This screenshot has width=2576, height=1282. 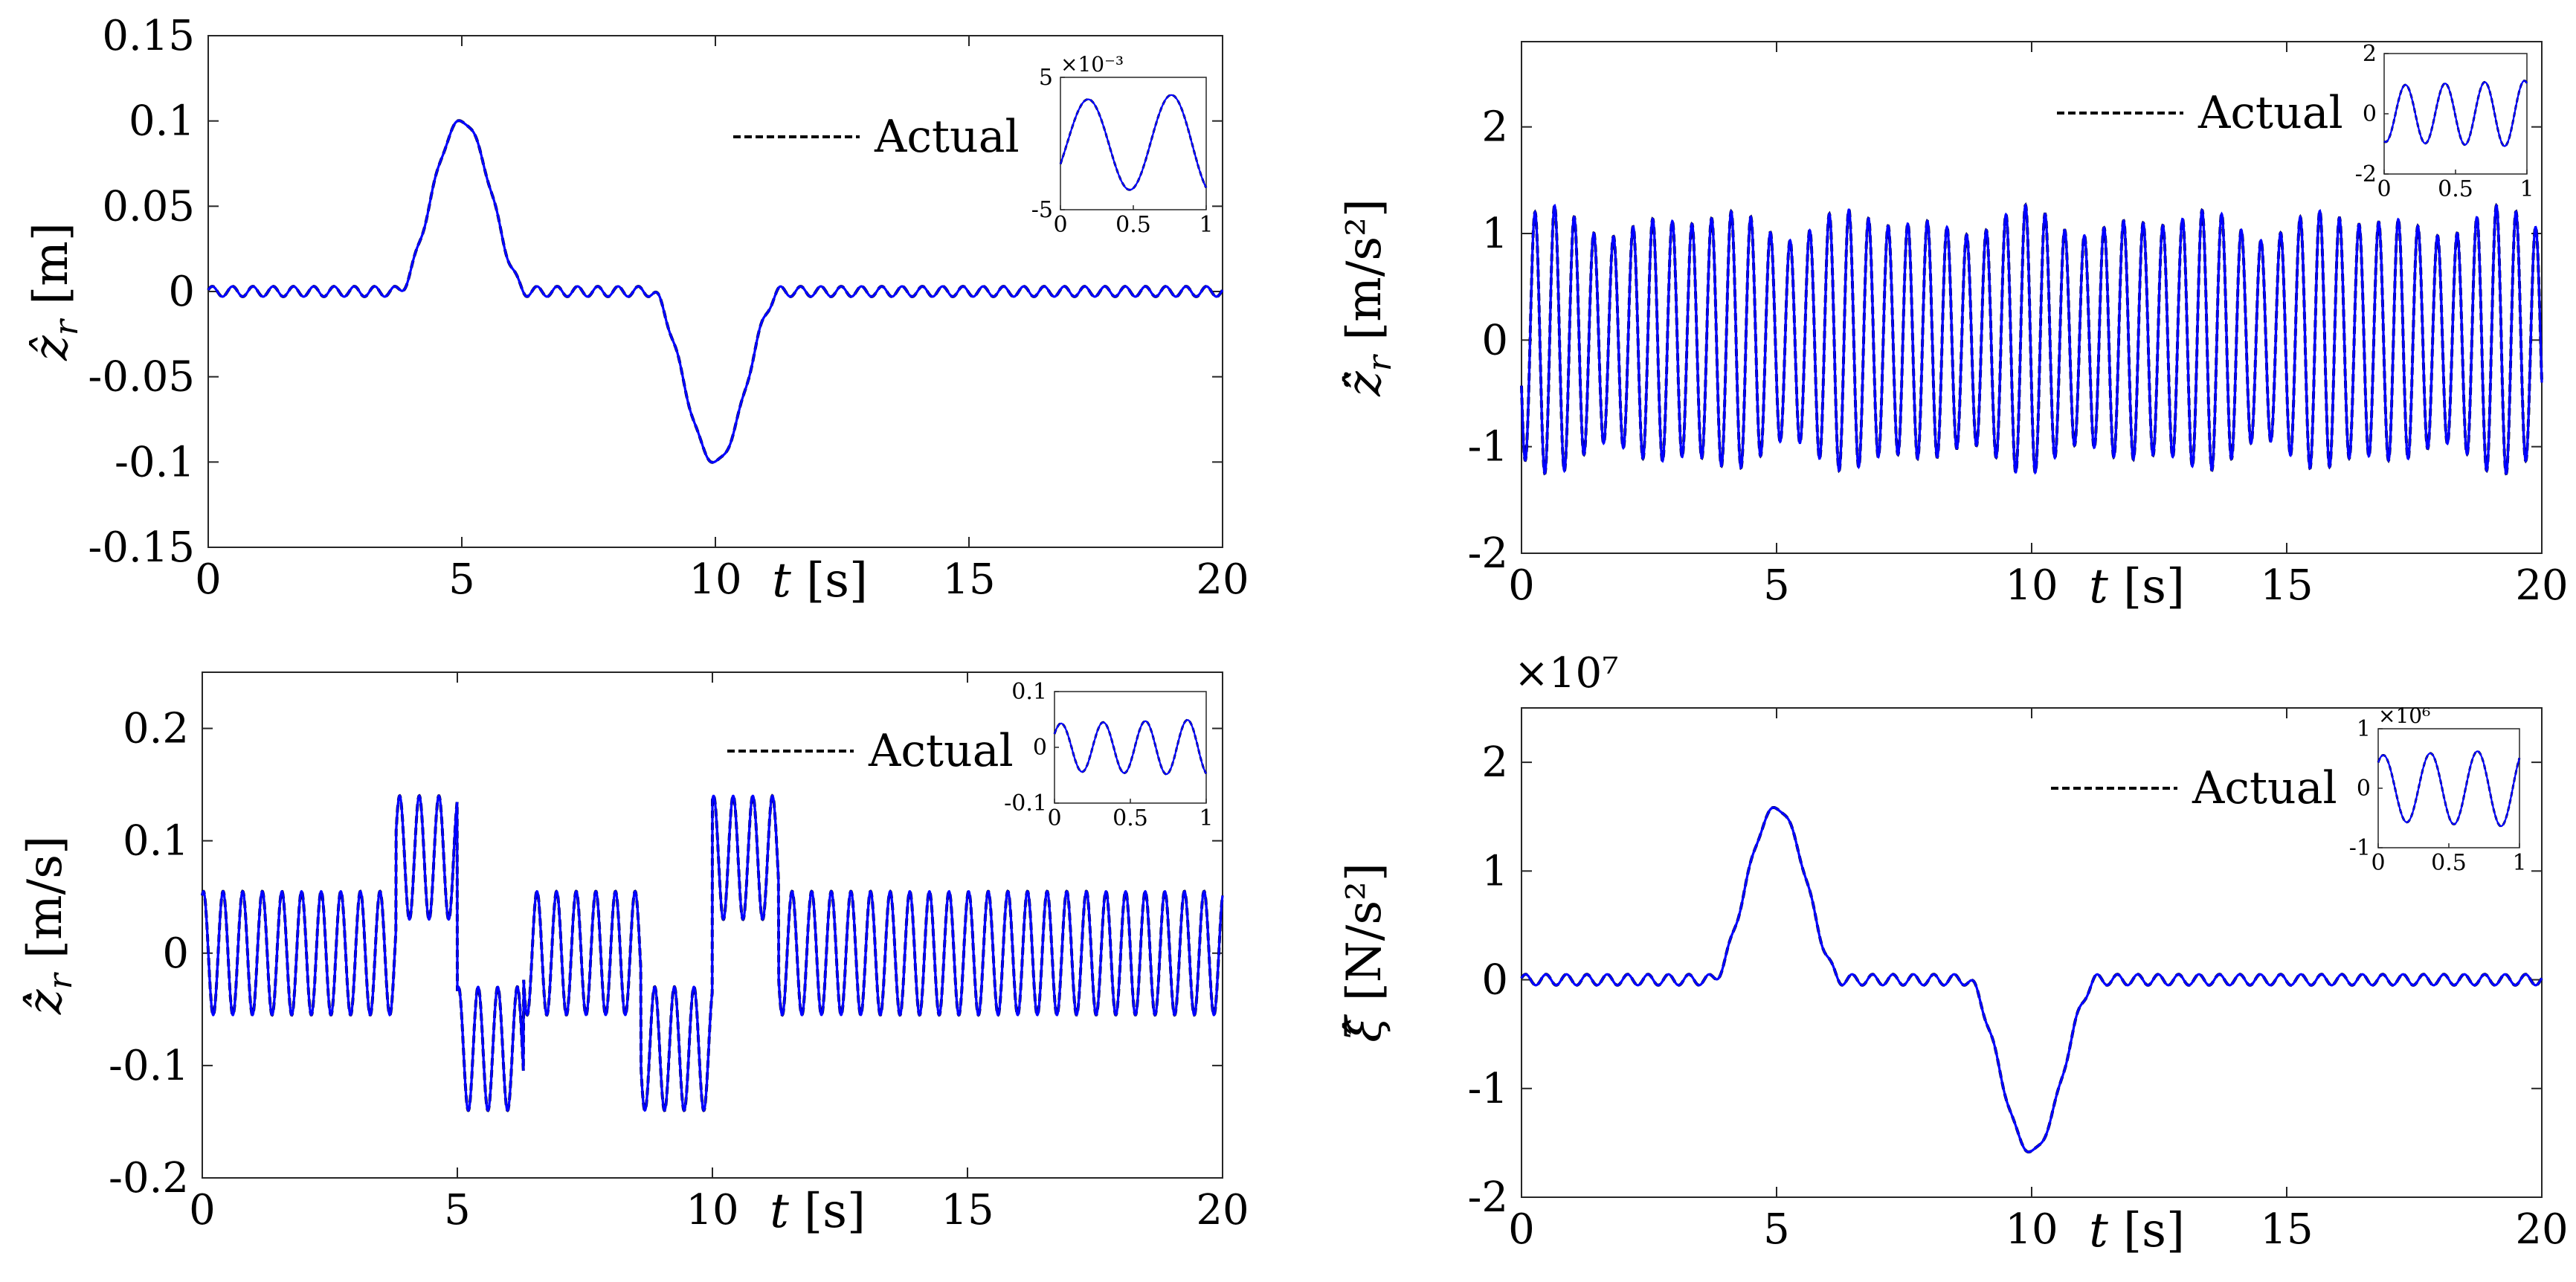 I want to click on inset-y-tick-label: 5, so click(x=1046, y=78).